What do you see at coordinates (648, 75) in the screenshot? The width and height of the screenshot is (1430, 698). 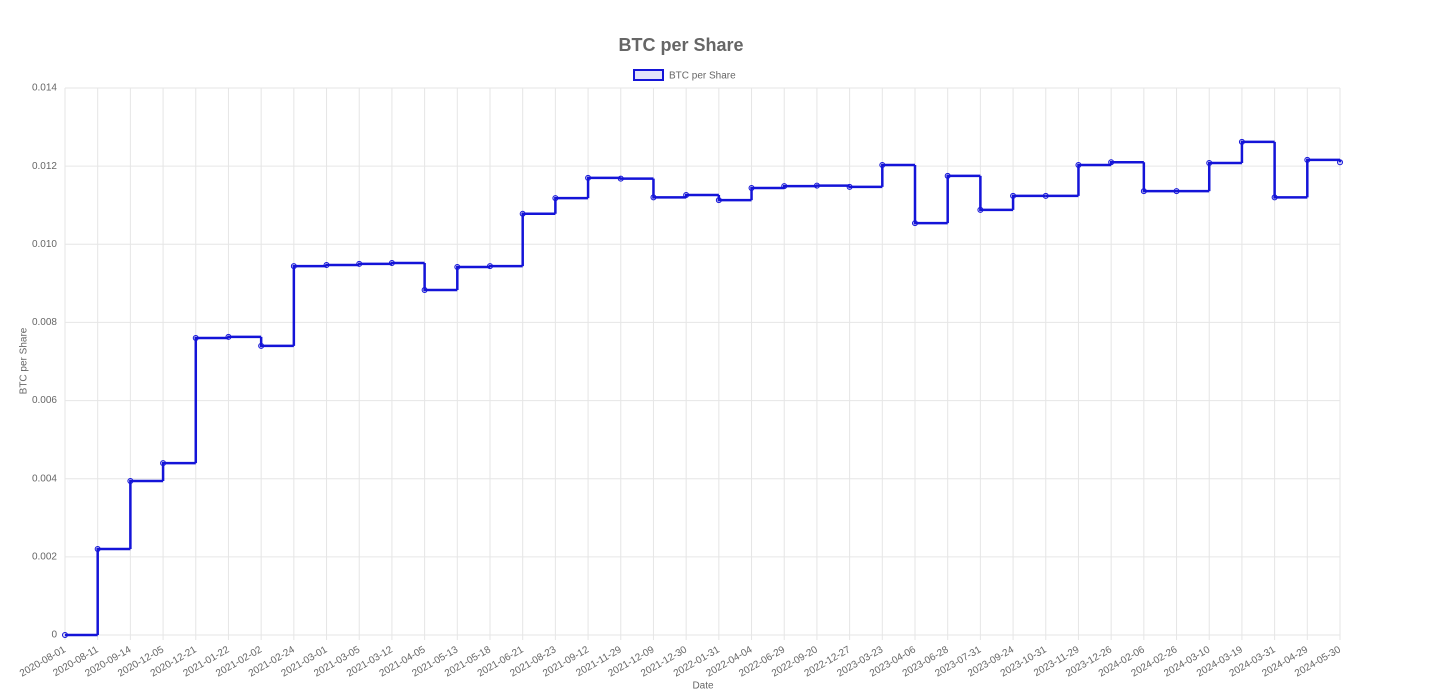 I see `legend-swatch` at bounding box center [648, 75].